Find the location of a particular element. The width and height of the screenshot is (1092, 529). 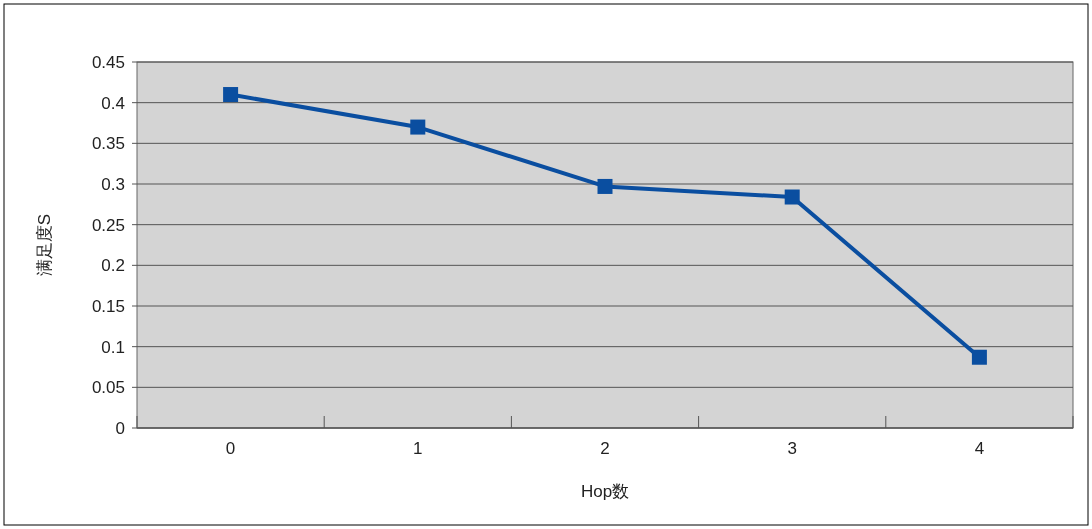

y-tick-label: 0.1 is located at coordinates (113, 347).